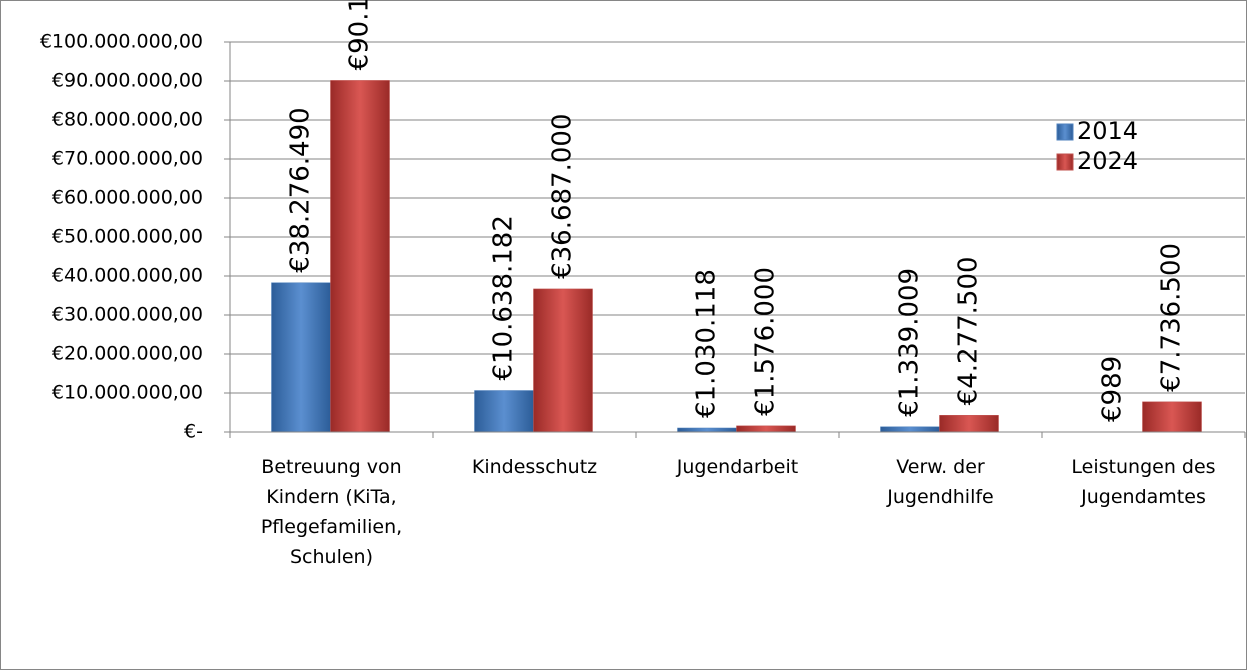 This screenshot has width=1247, height=670. I want to click on y-tick-label: €90.000.000,00, so click(127, 81).